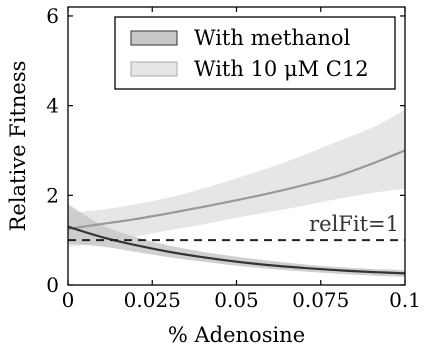 Image resolution: width=423 pixels, height=351 pixels. I want to click on x-tick-label: 0, so click(68, 300).